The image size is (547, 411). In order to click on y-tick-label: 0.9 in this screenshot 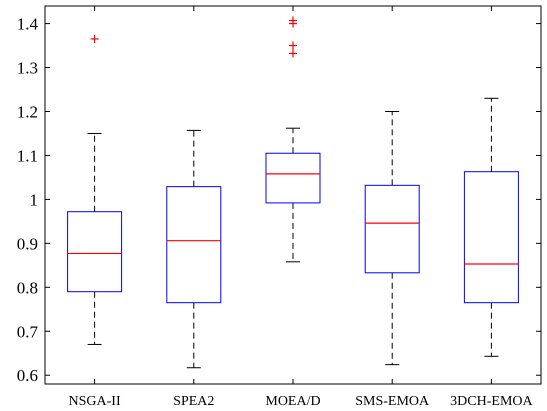, I will do `click(27, 243)`.